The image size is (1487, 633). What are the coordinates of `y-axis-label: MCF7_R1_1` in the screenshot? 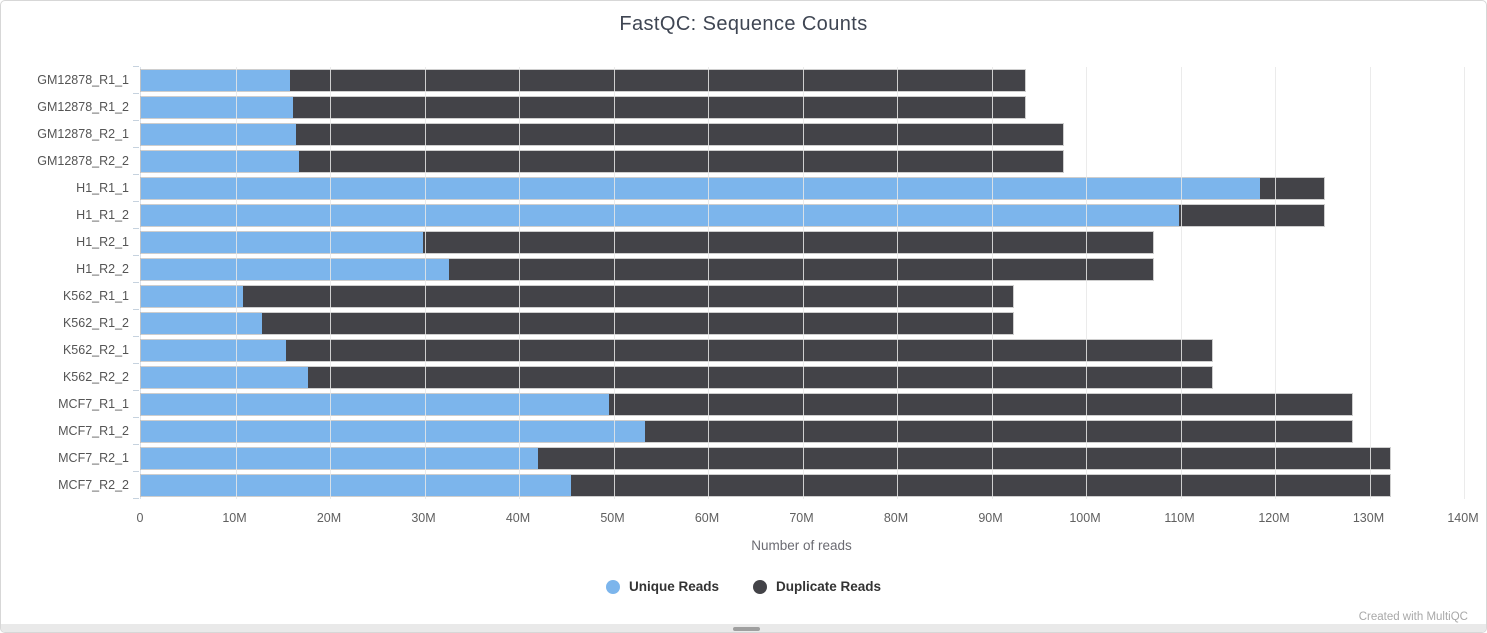 It's located at (93, 404).